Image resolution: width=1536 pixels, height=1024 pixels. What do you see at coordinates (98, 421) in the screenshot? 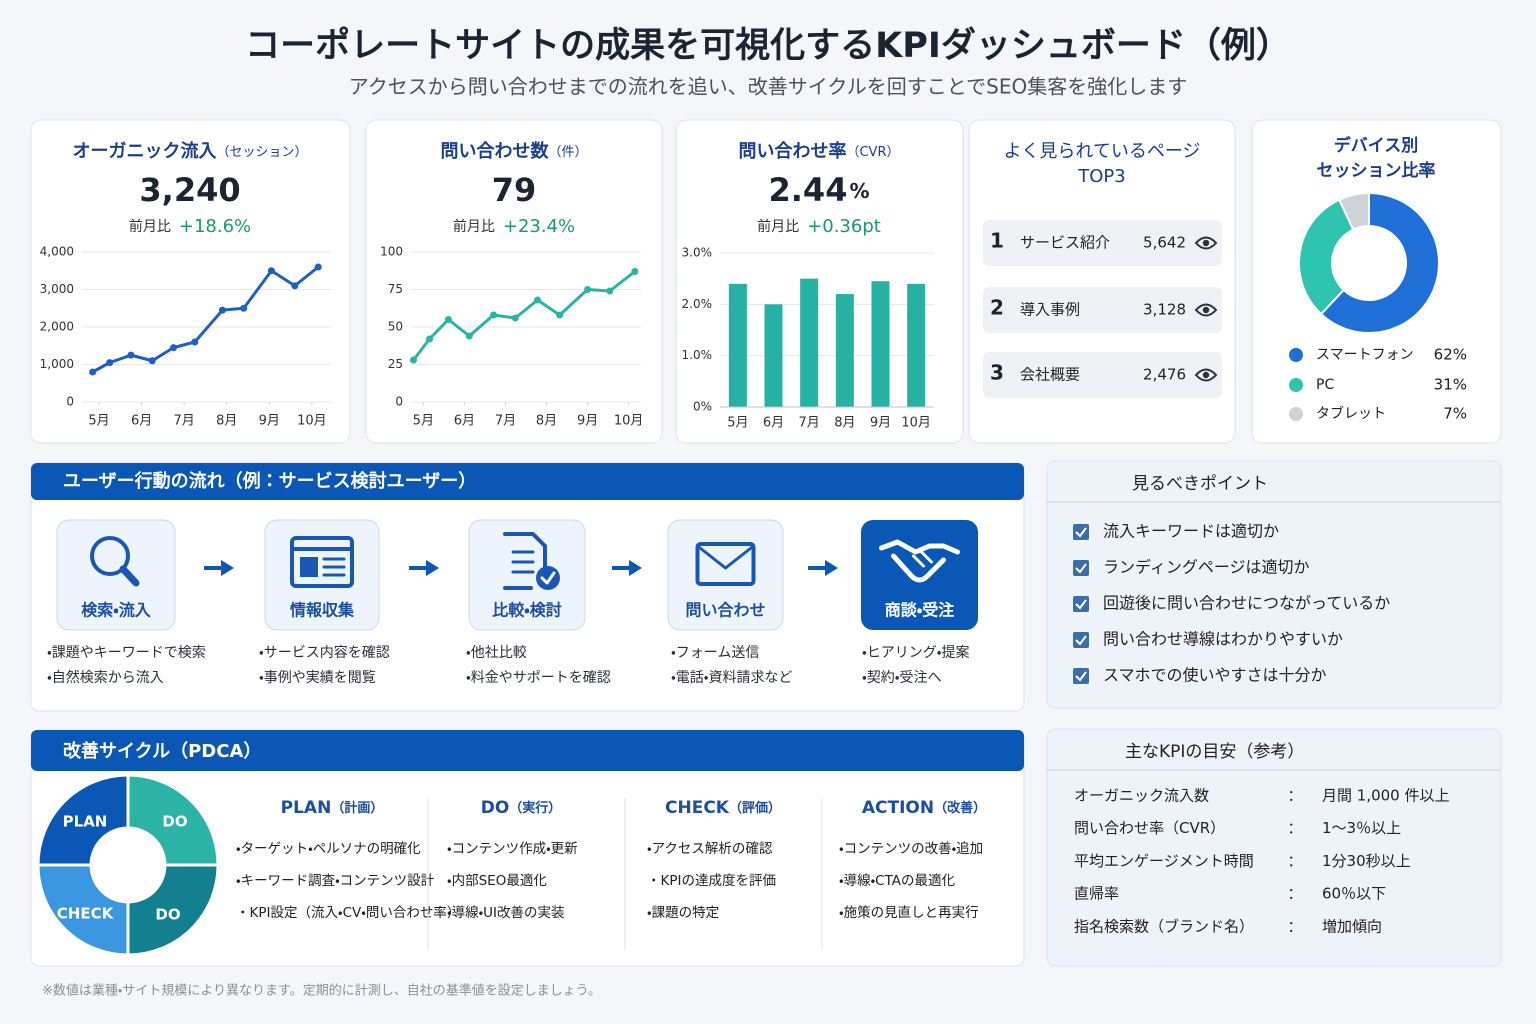
I see `x-tick-label: 5月` at bounding box center [98, 421].